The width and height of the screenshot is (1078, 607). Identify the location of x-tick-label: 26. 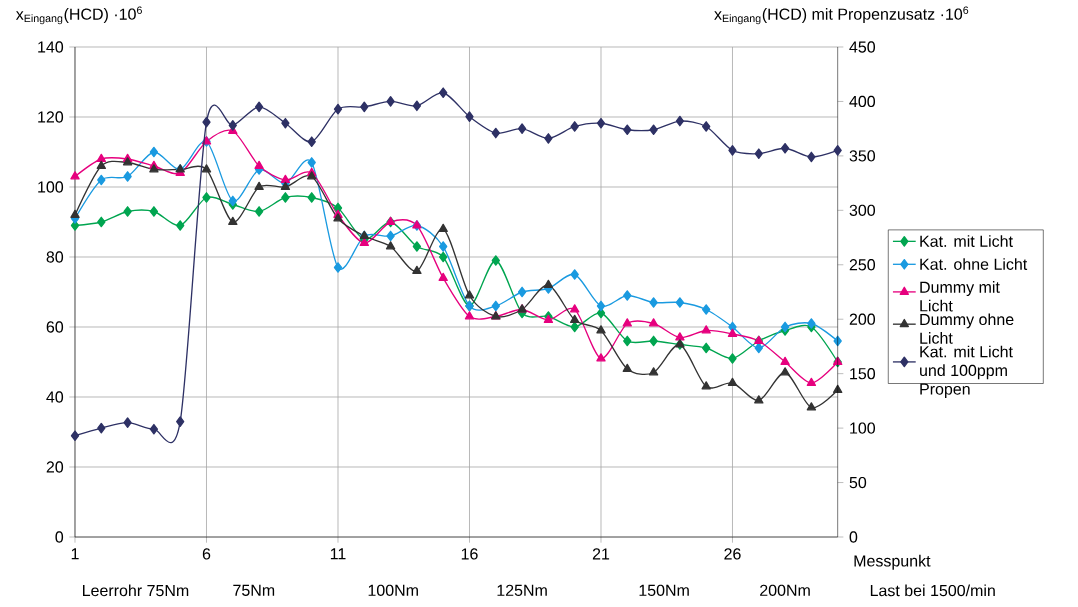
(732, 554).